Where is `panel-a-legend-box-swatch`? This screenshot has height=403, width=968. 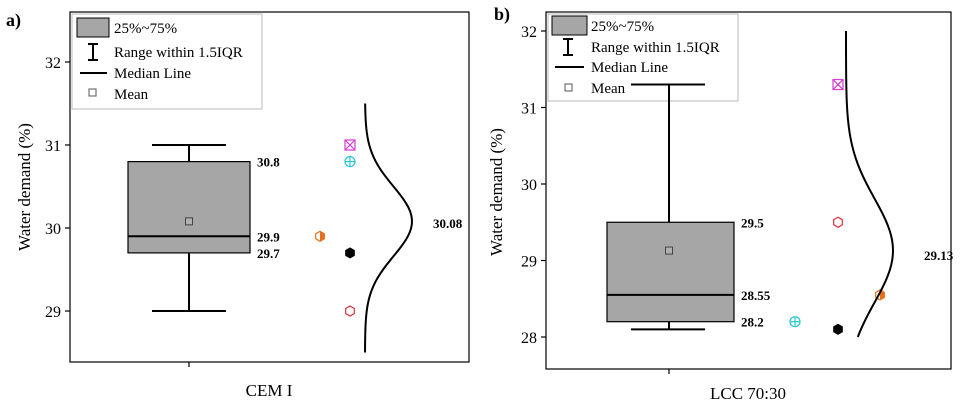 panel-a-legend-box-swatch is located at coordinates (93, 27).